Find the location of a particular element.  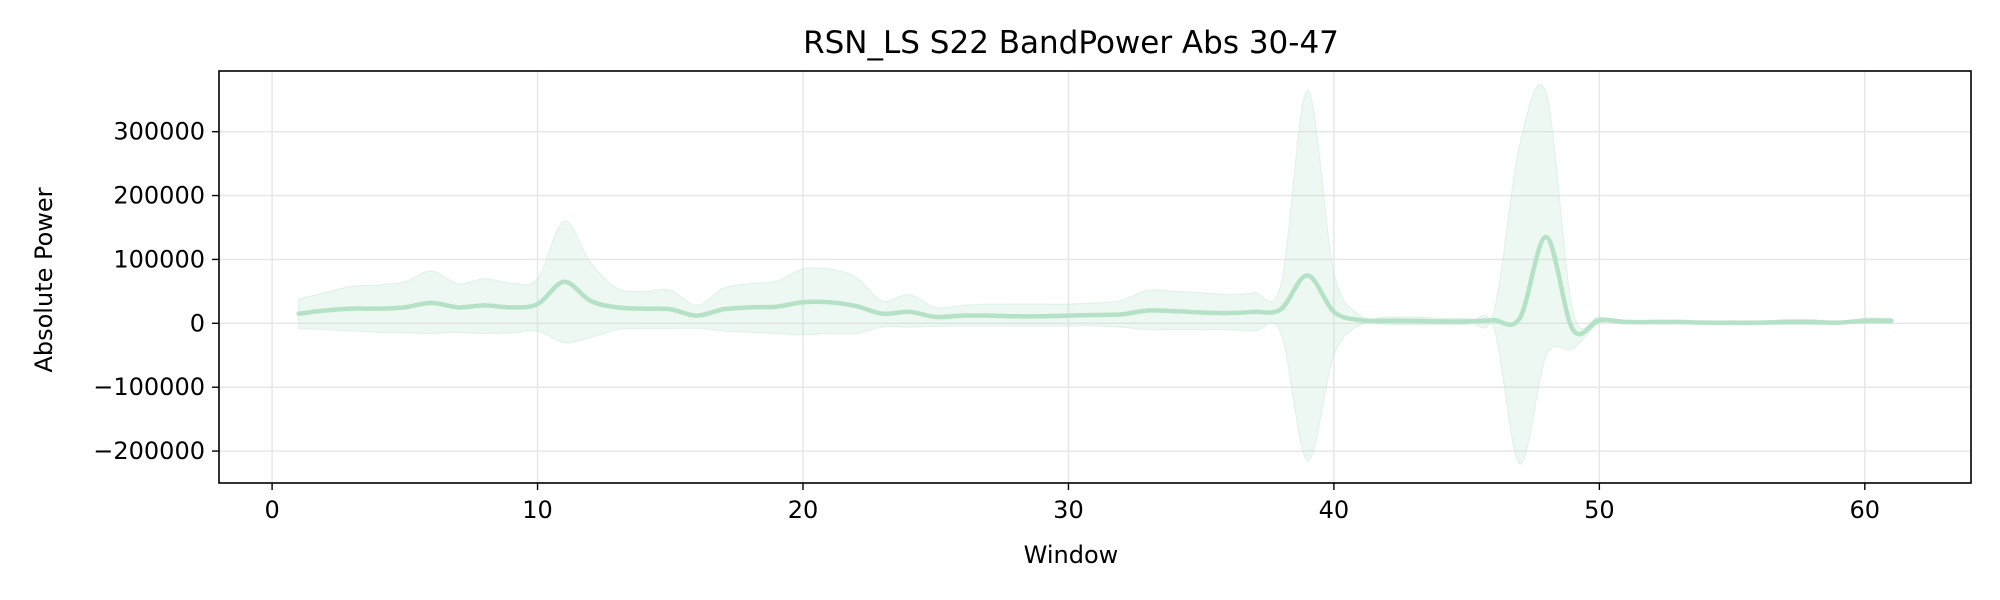

x-tick-label: 60 is located at coordinates (1865, 510).